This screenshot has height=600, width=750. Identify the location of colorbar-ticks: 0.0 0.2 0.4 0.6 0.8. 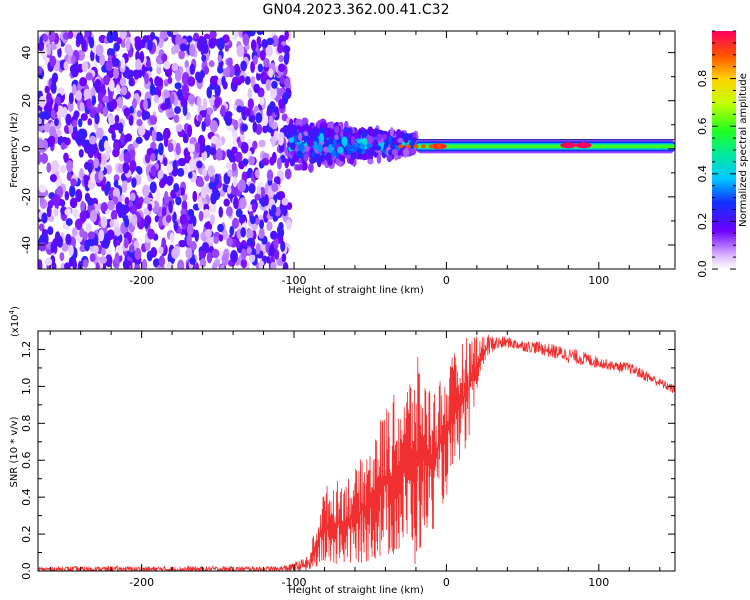
(716, 154).